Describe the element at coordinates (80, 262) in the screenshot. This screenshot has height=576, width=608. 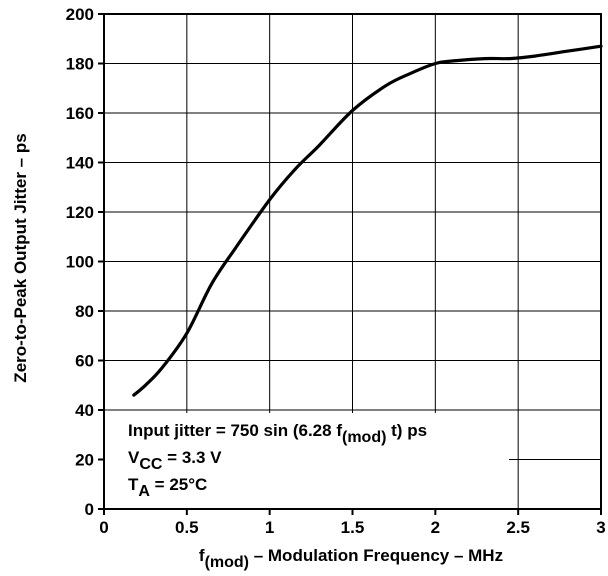
I see `y-tick-label: 100` at that location.